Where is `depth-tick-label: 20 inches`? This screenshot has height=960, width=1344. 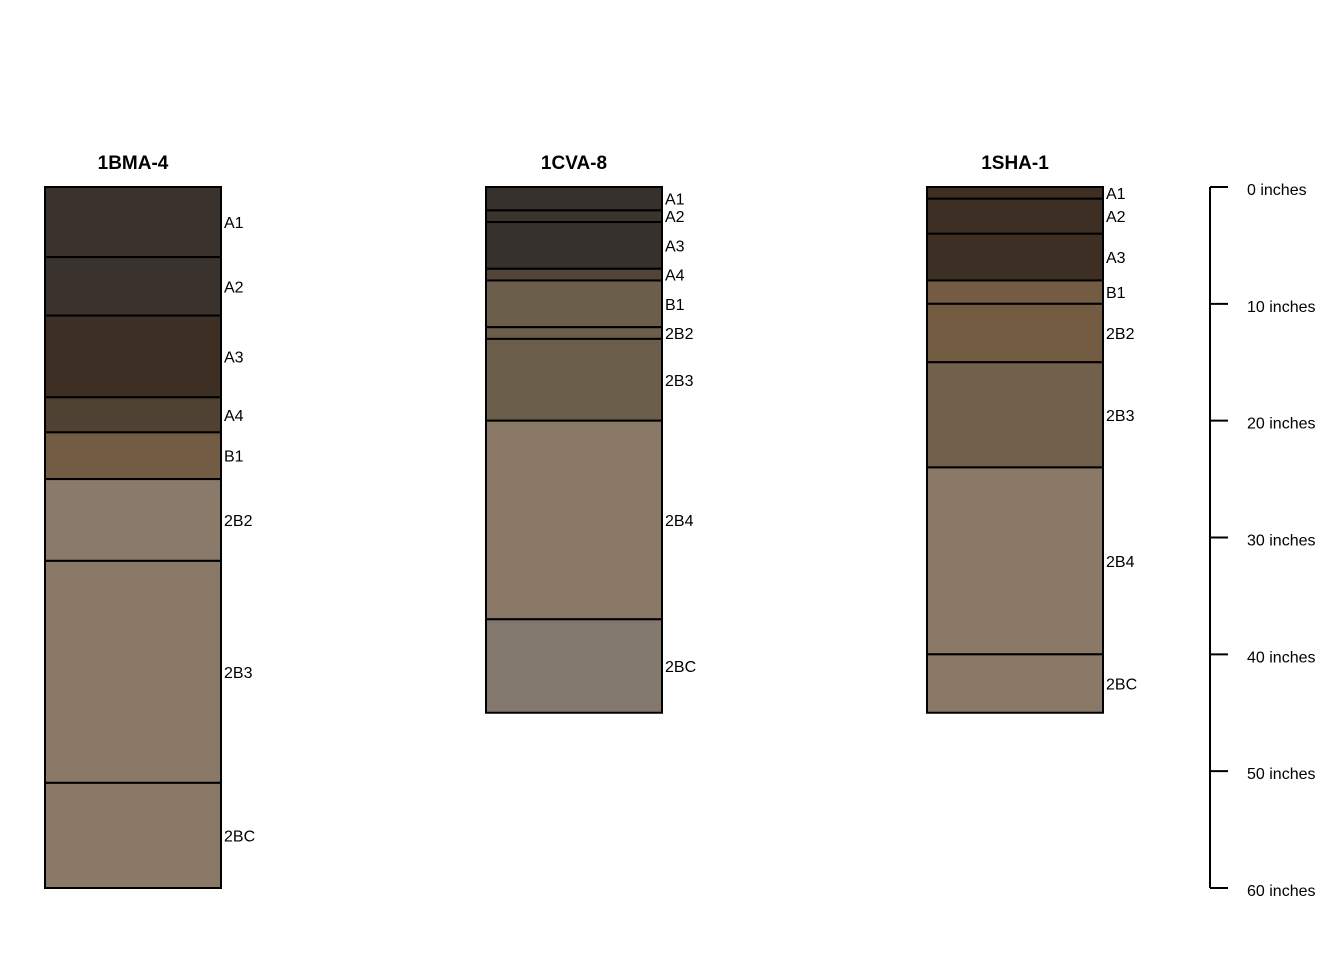 depth-tick-label: 20 inches is located at coordinates (1281, 424).